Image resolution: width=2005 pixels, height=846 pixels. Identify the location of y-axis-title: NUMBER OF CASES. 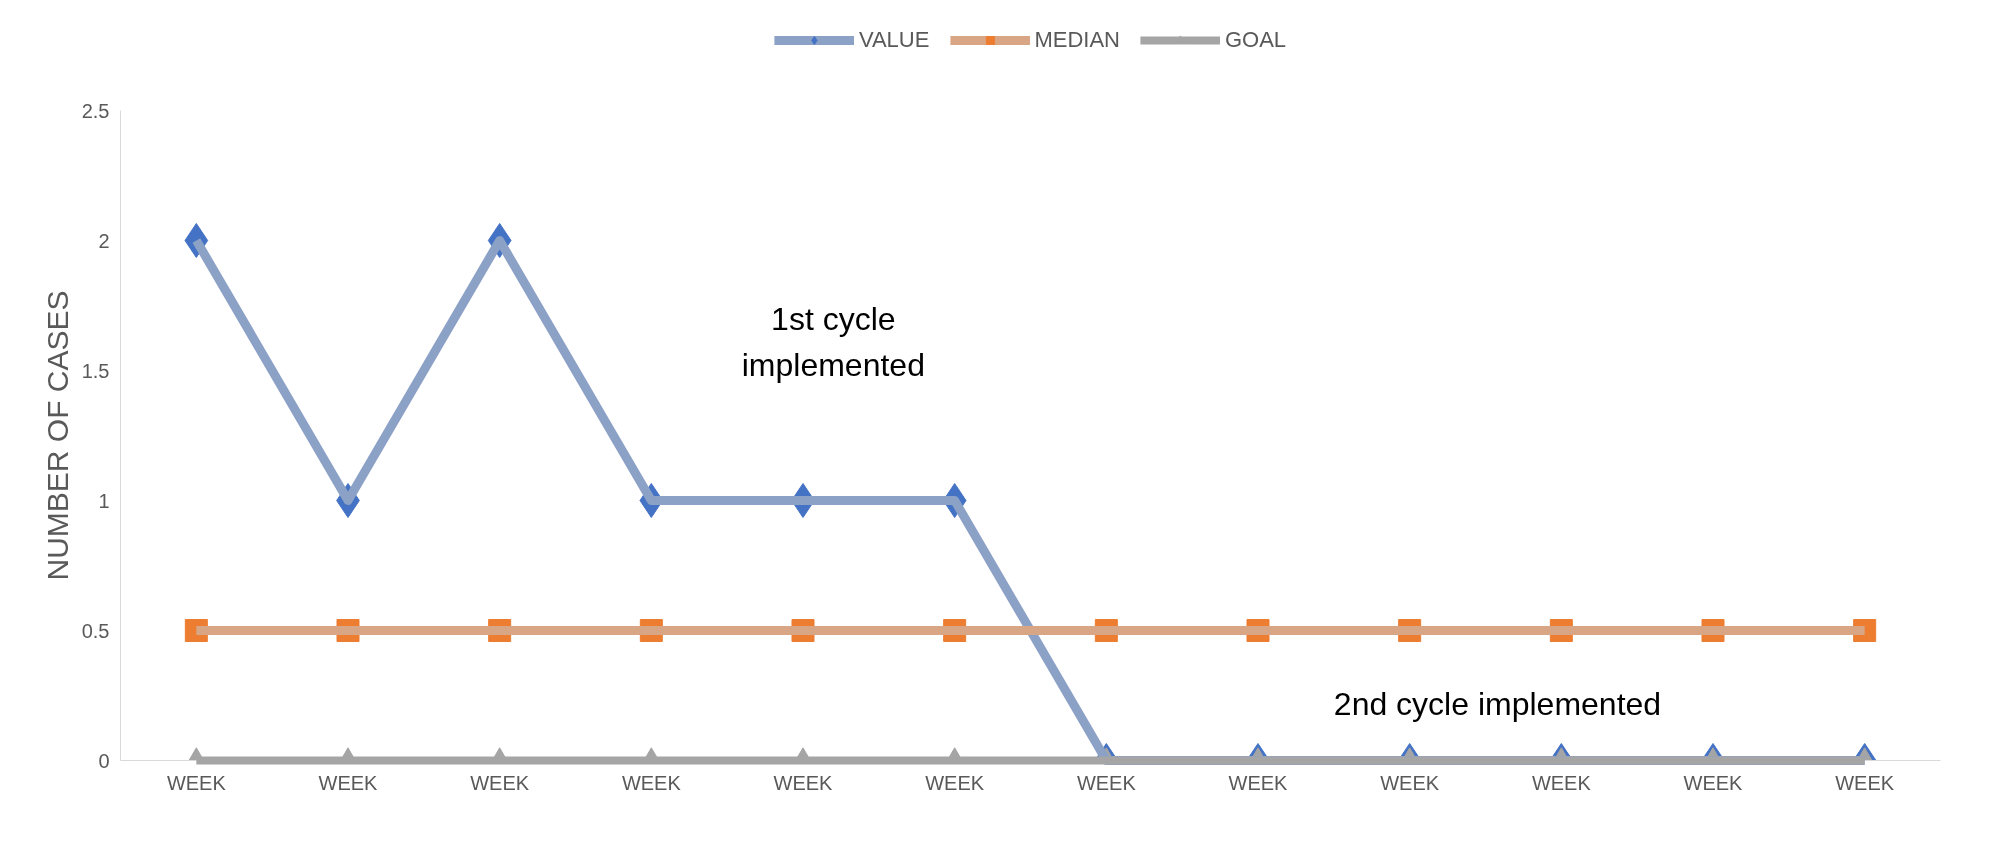
(57, 435).